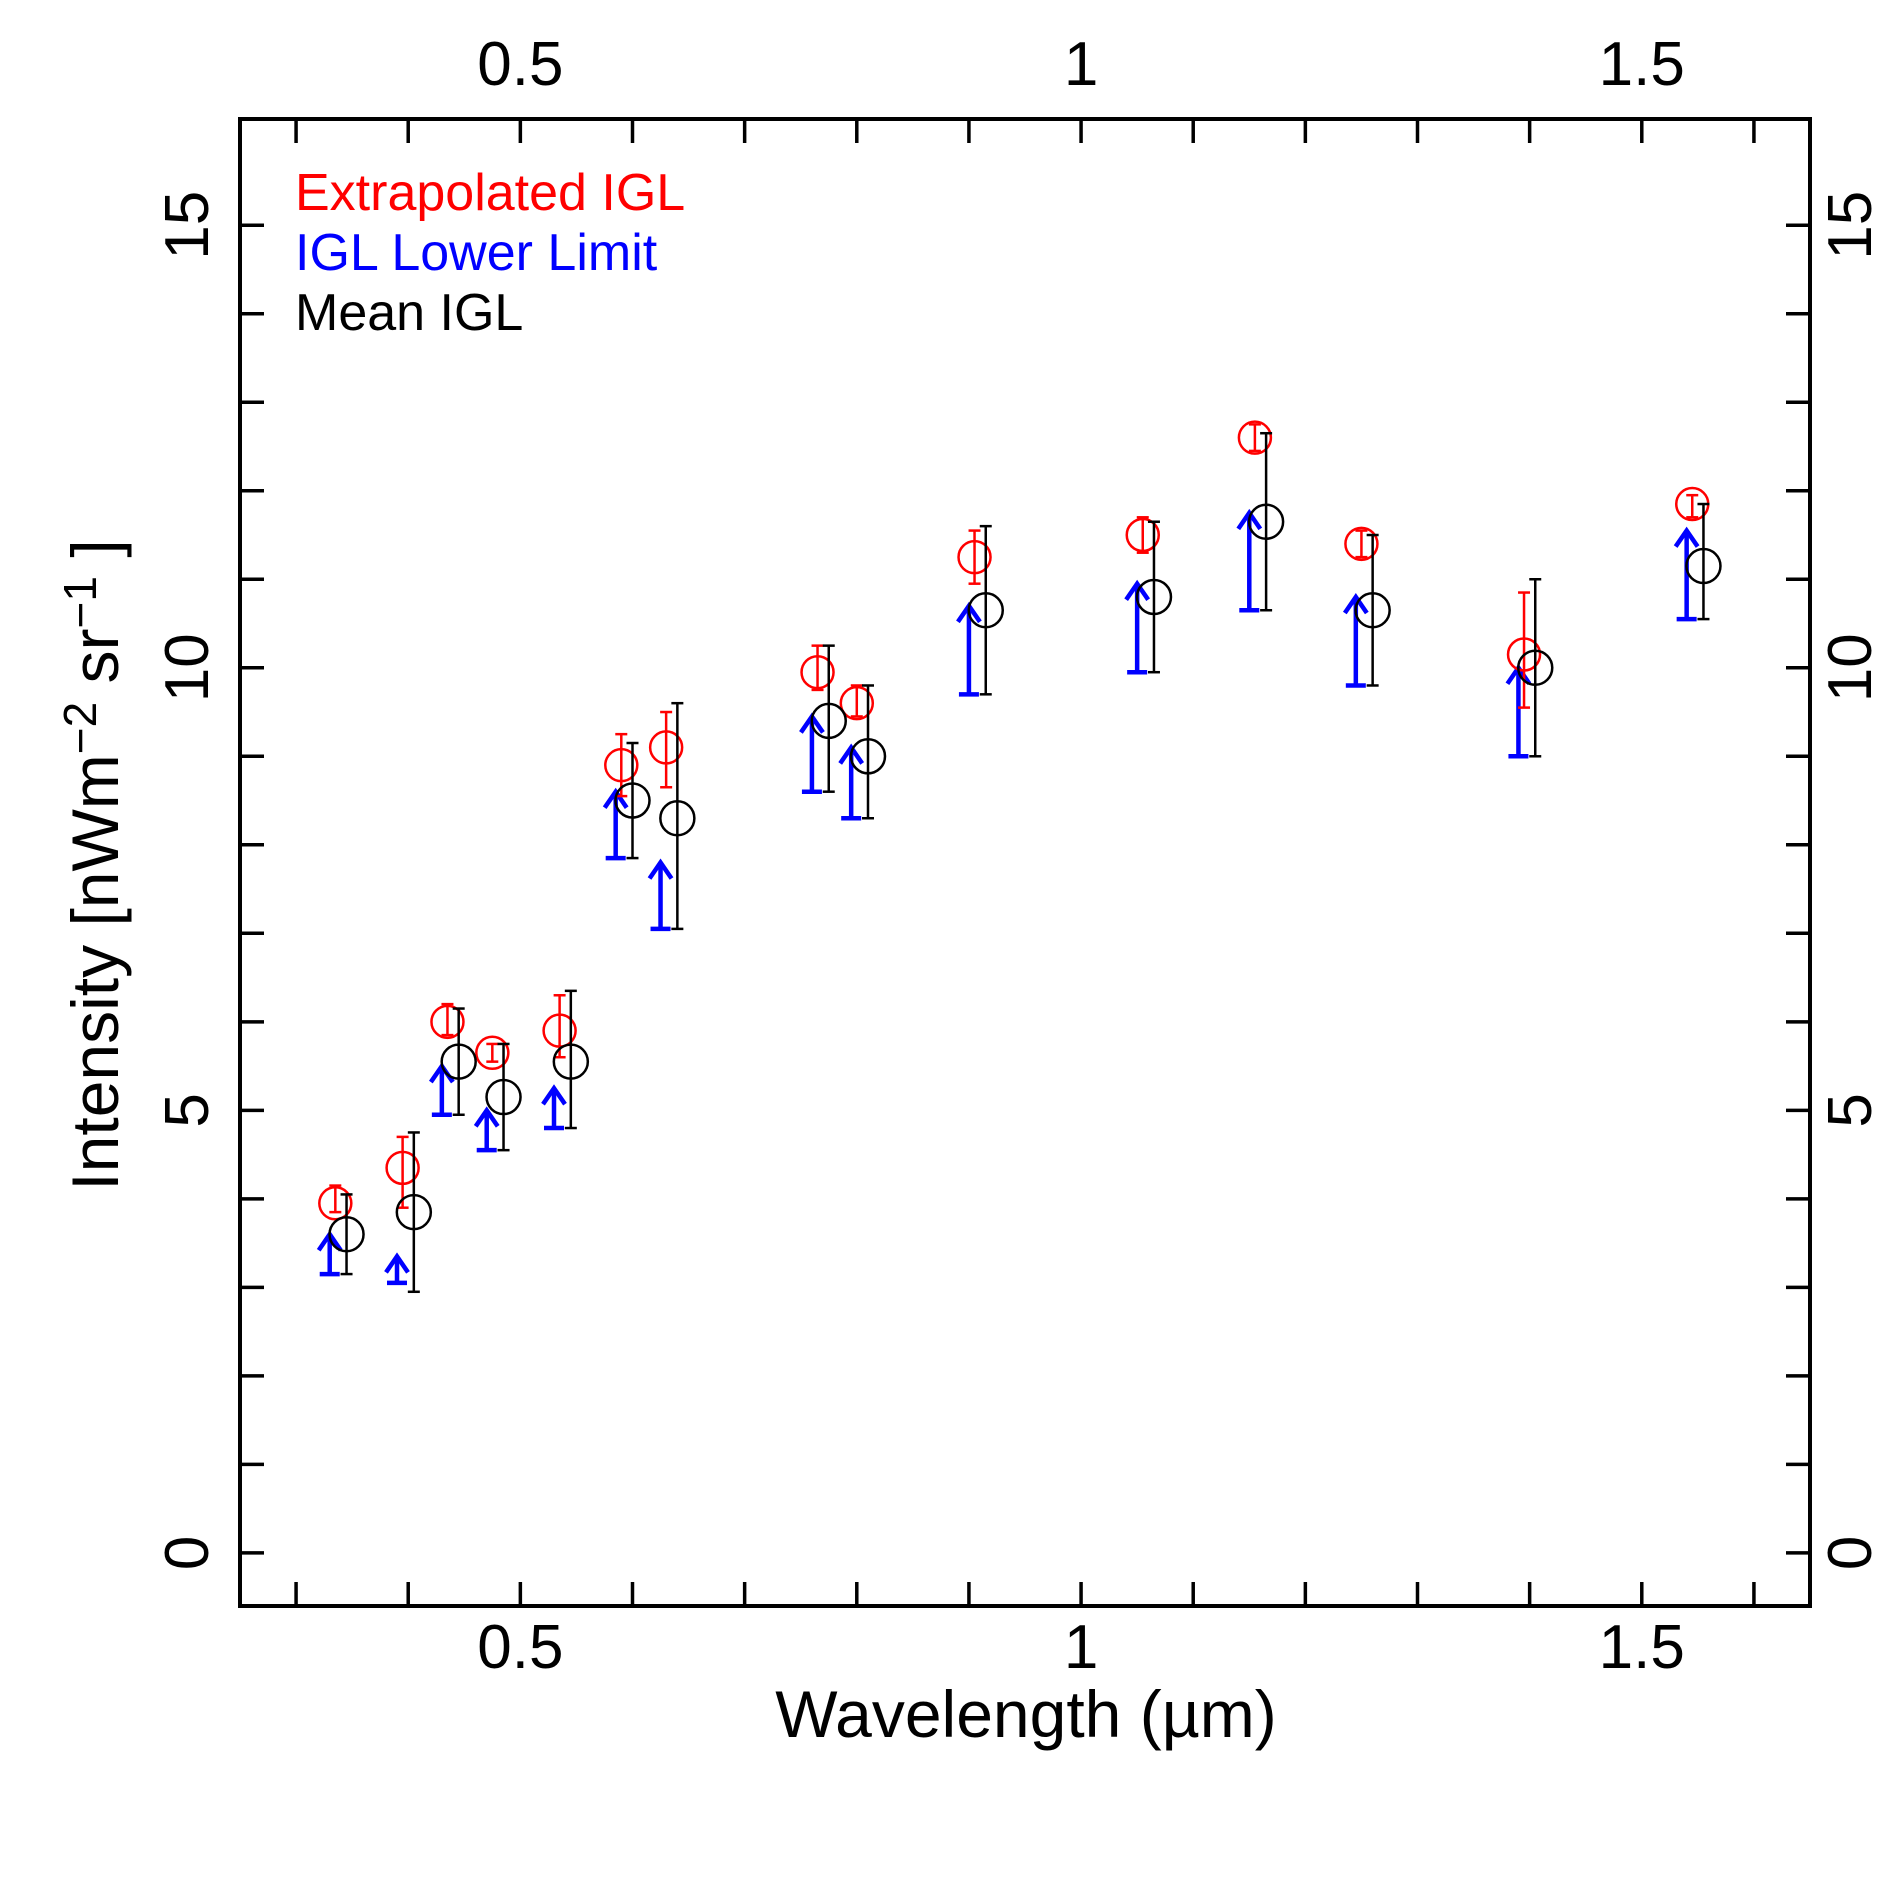  Describe the element at coordinates (409, 313) in the screenshot. I see `legend-entry-mean-igl: Mean IGL` at that location.